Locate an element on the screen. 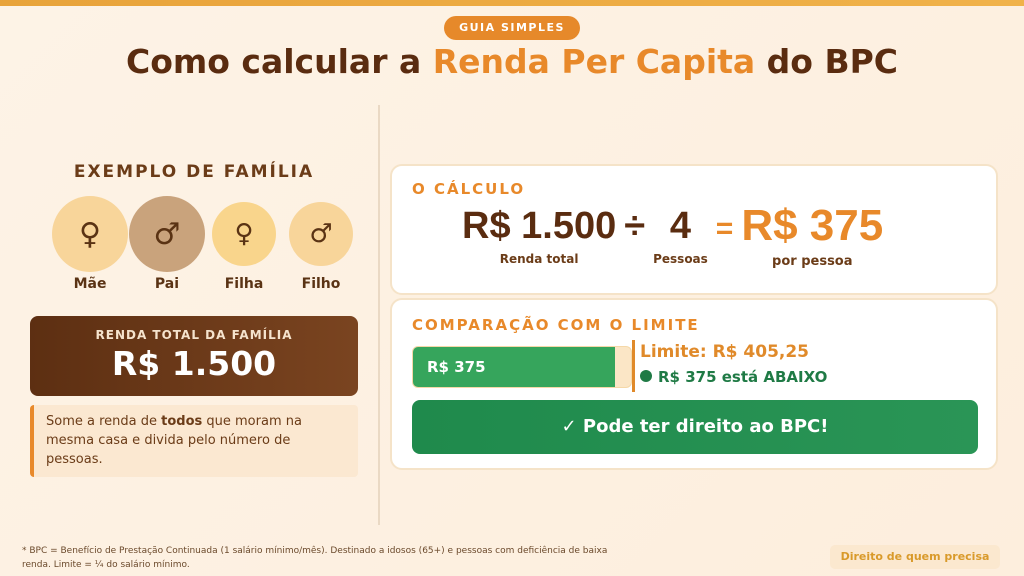 The image size is (1024, 576). member-mae: ♀ Mãe is located at coordinates (90, 244).